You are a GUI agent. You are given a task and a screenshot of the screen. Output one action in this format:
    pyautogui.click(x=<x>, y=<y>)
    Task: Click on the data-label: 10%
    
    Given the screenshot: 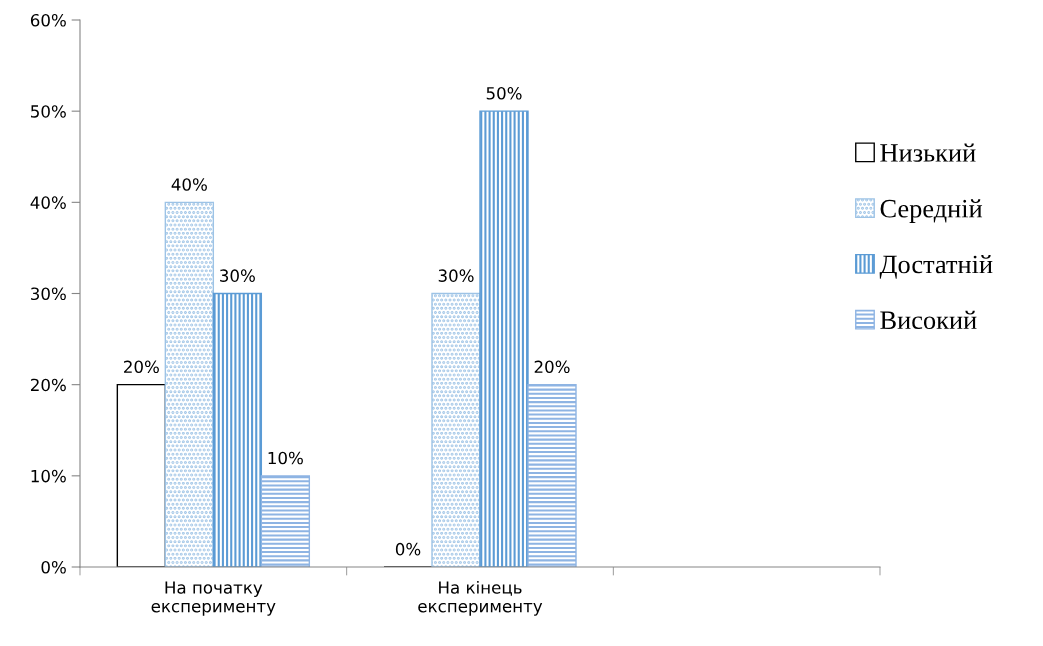 What is the action you would take?
    pyautogui.click(x=285, y=458)
    